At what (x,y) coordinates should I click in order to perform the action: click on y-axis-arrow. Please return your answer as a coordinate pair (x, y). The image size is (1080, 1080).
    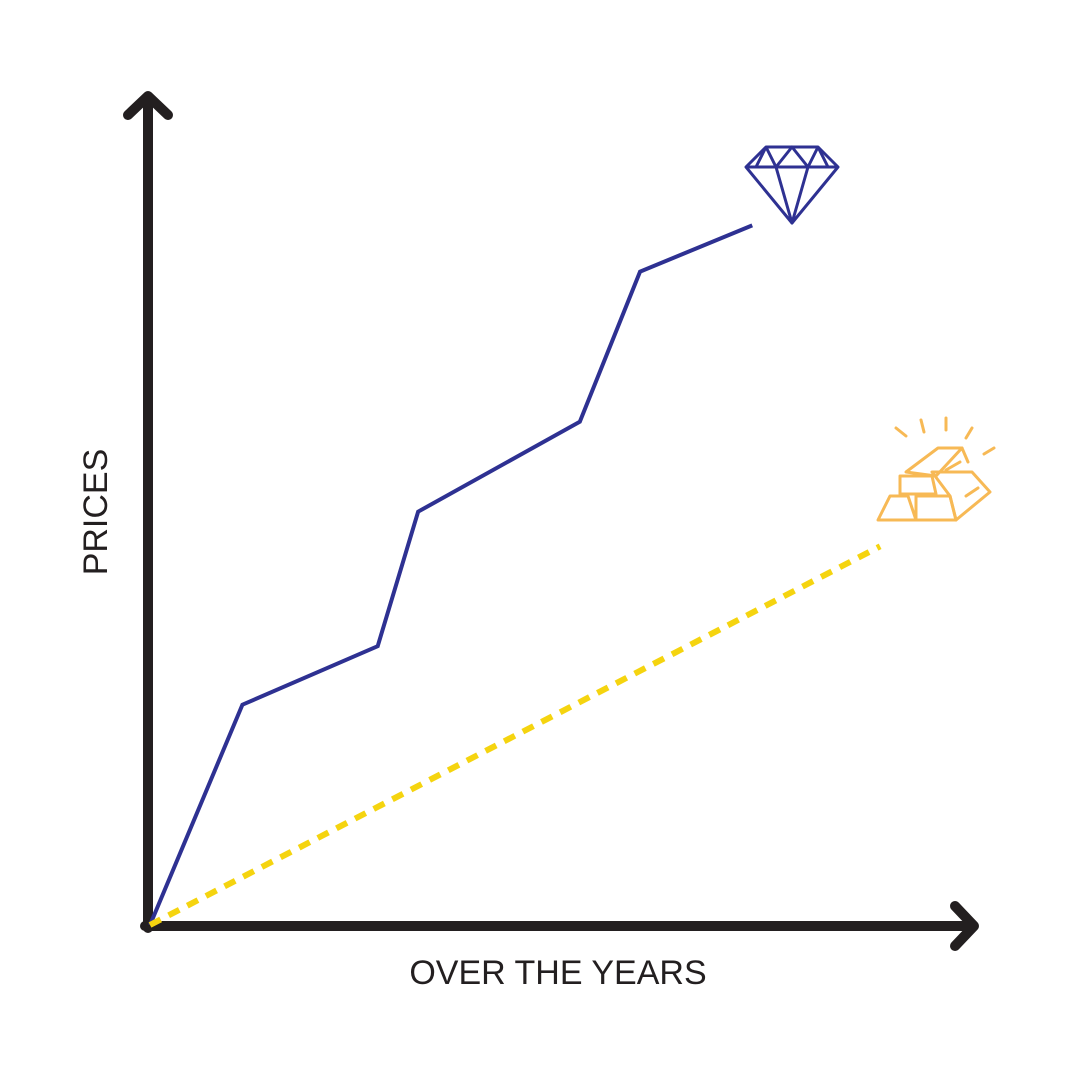
    Looking at the image, I should click on (148, 105).